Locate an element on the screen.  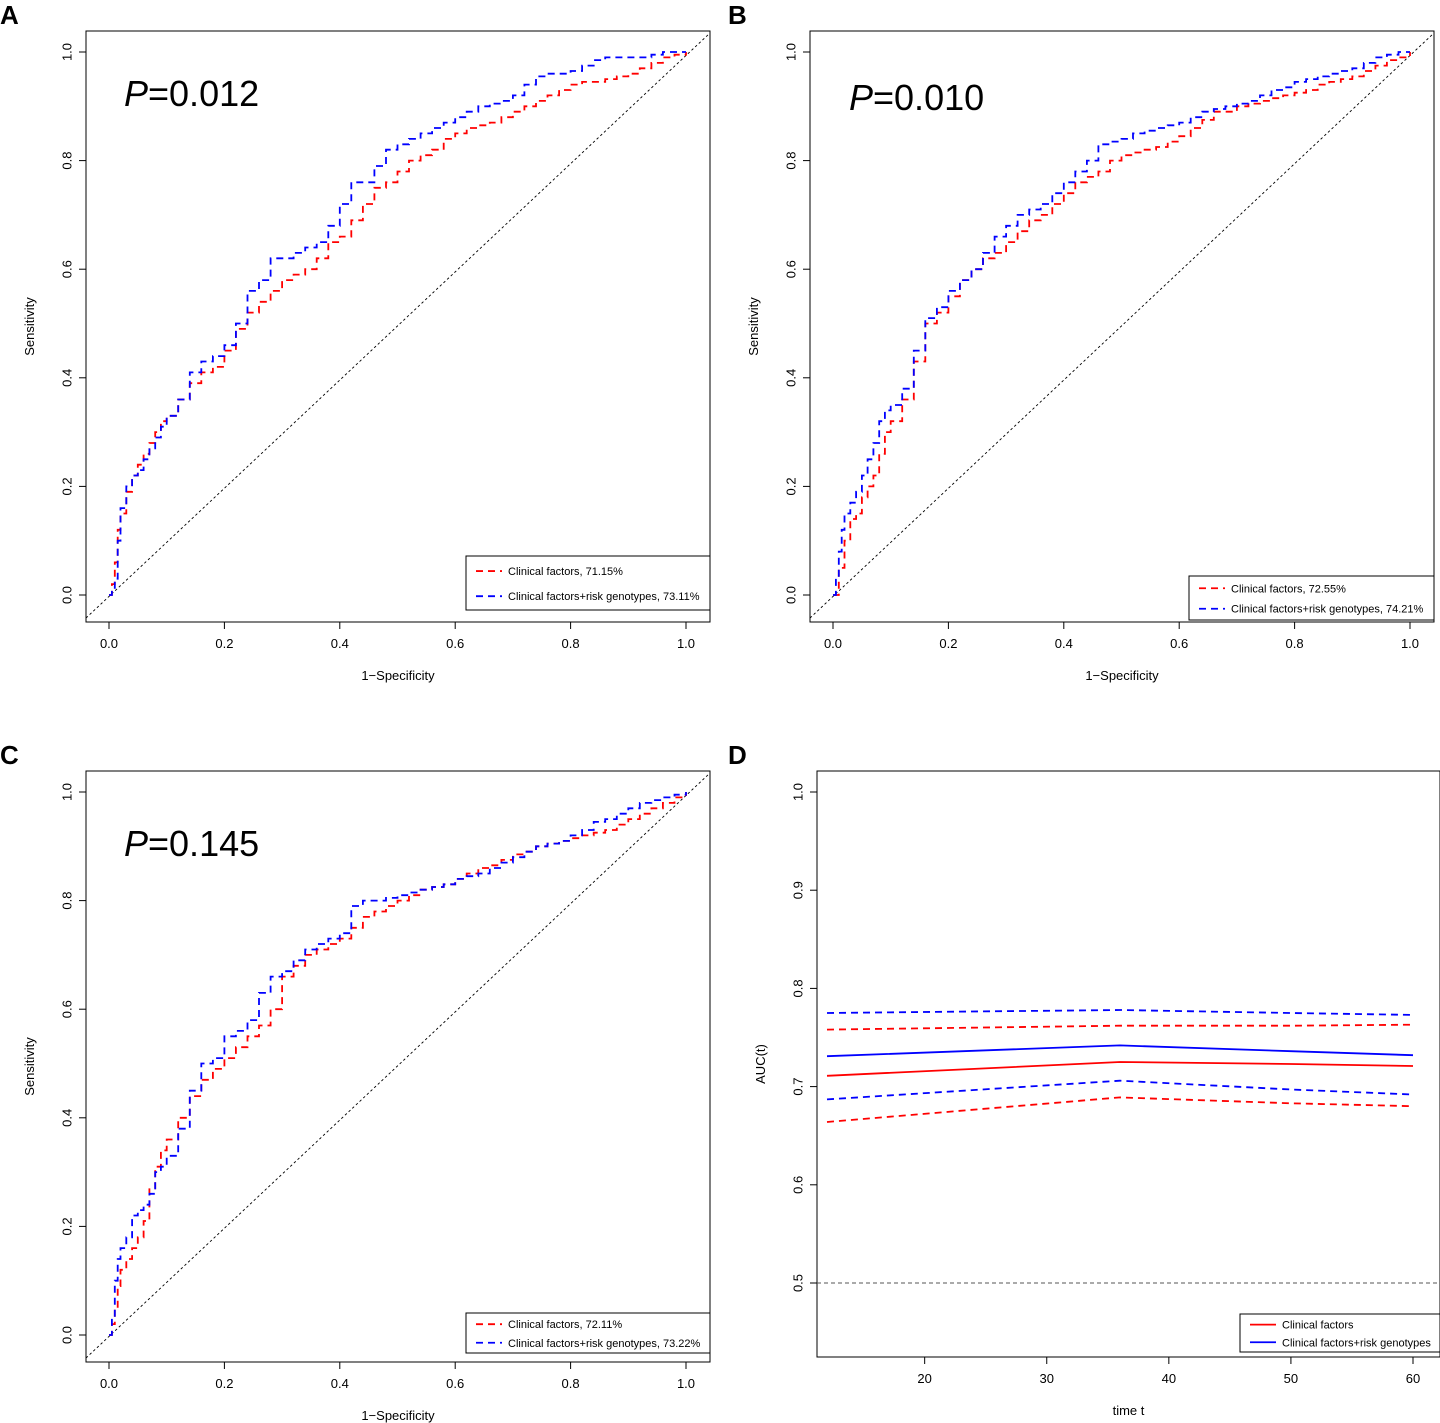
legend-label: Clinical factors, 72.55% is located at coordinates (1288, 589).